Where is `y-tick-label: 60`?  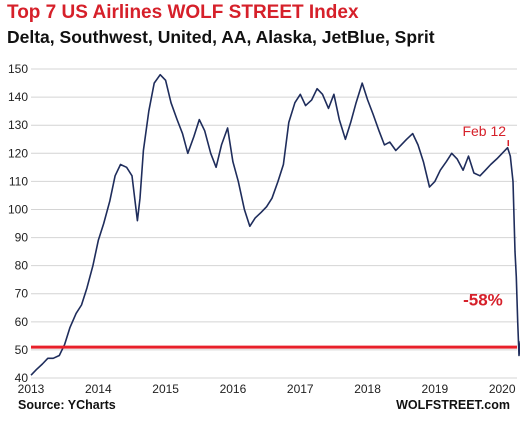 y-tick-label: 60 is located at coordinates (22, 322).